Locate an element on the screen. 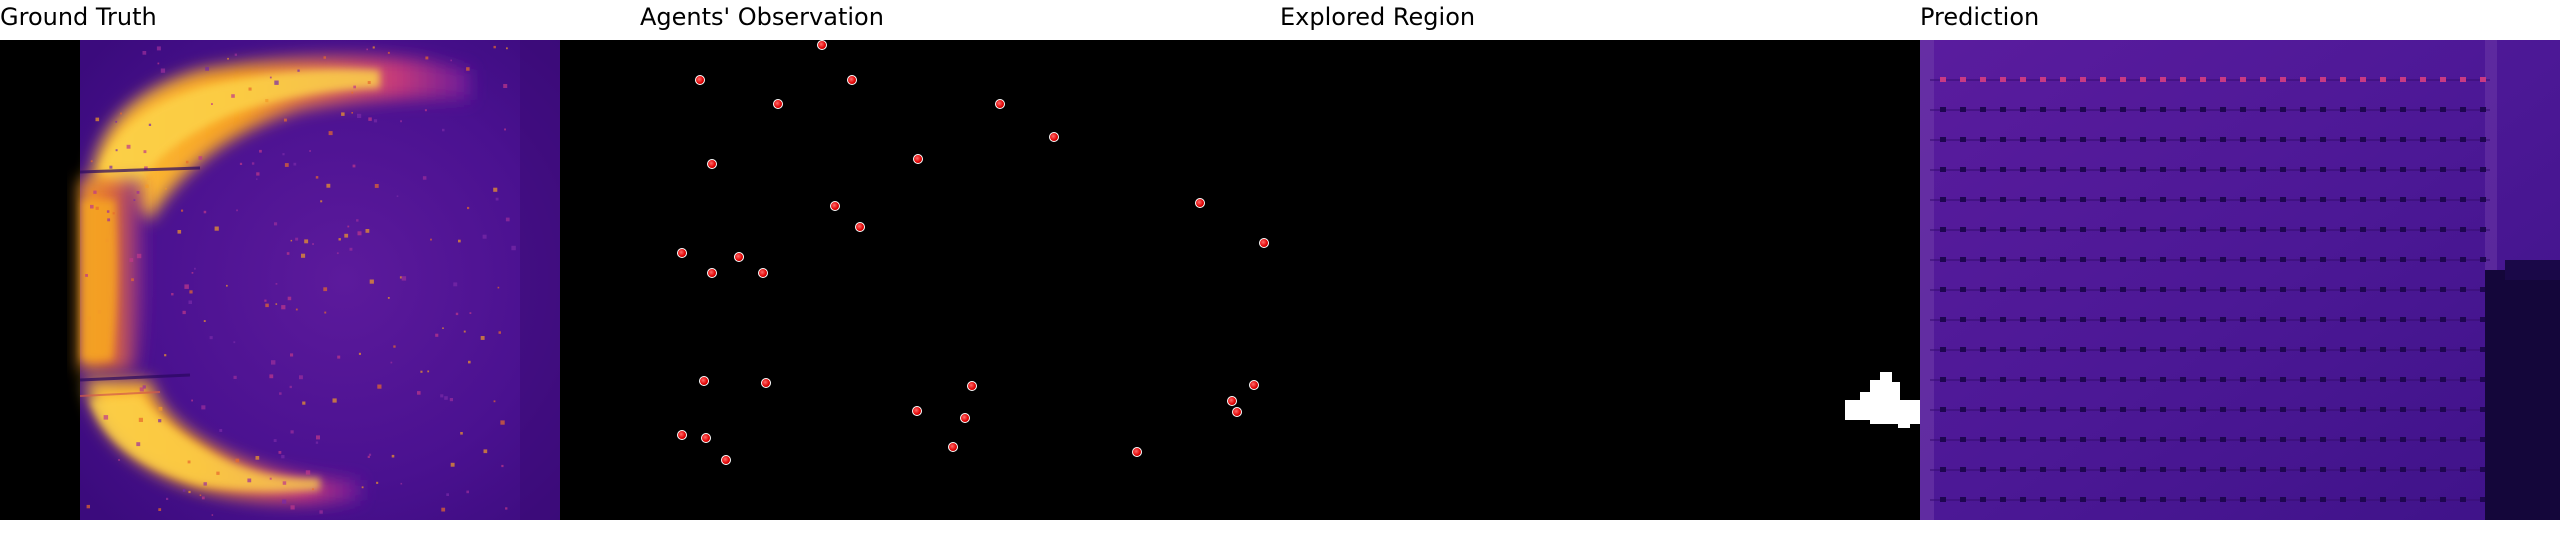  explored-region-title: Explored Region is located at coordinates (1378, 17).